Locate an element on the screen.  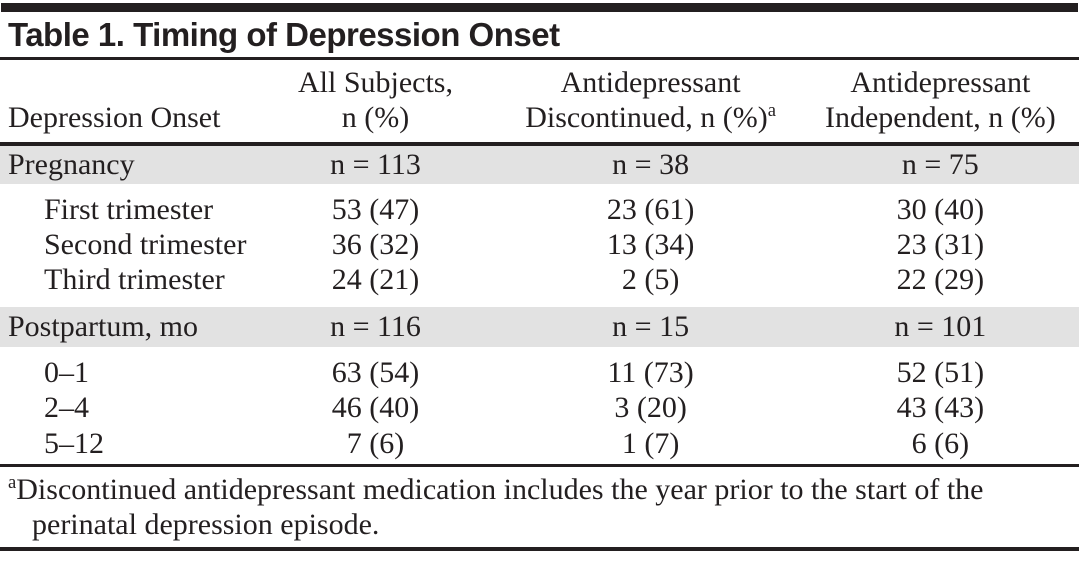
row-label-cell: Third trimester is located at coordinates (134, 279).